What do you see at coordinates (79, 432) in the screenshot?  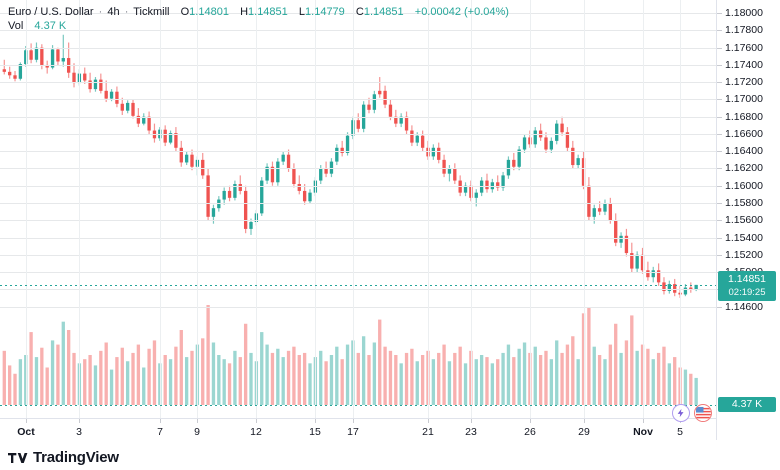 I see `time-axis-label: 3` at bounding box center [79, 432].